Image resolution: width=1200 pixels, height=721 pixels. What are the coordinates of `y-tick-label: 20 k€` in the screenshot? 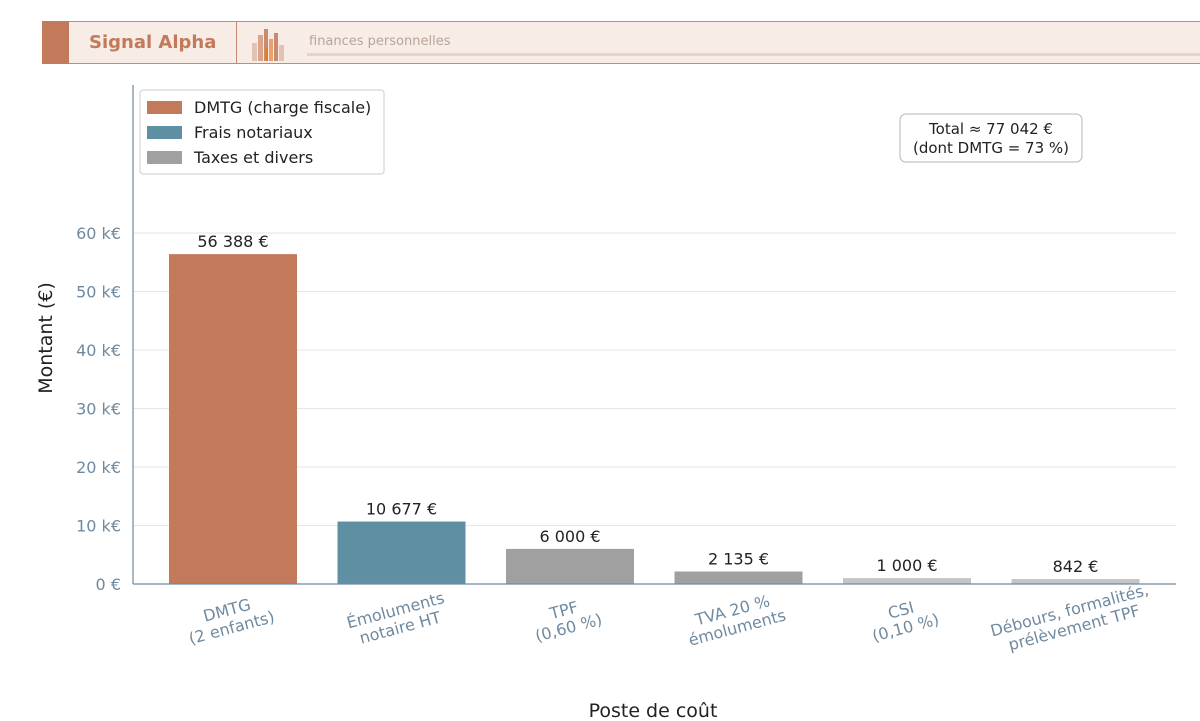 It's located at (98, 467).